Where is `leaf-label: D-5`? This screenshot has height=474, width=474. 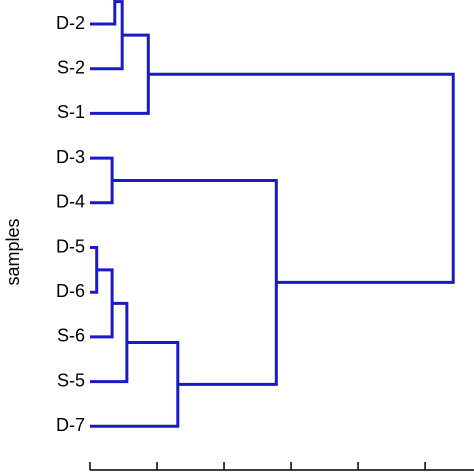
leaf-label: D-5 is located at coordinates (70, 246).